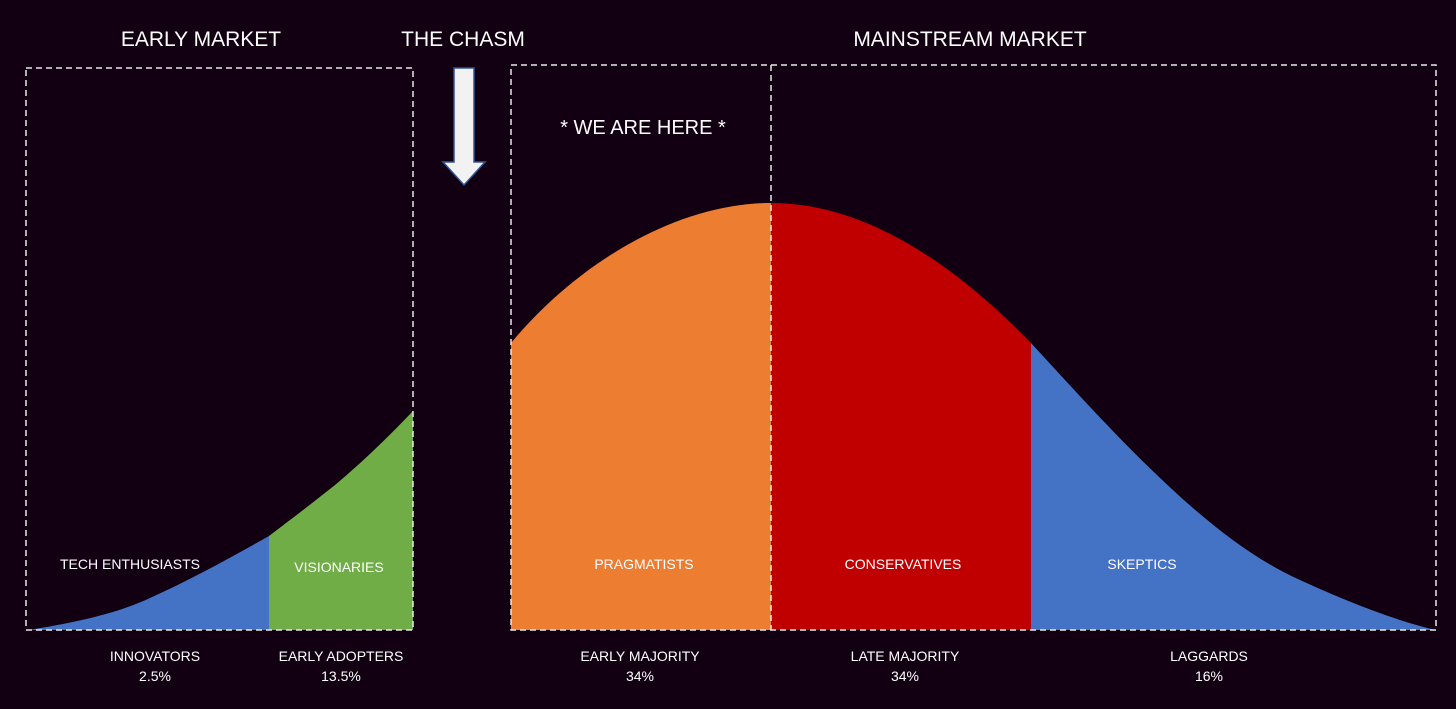  What do you see at coordinates (155, 656) in the screenshot?
I see `group-label-innovators: INNOVATORS` at bounding box center [155, 656].